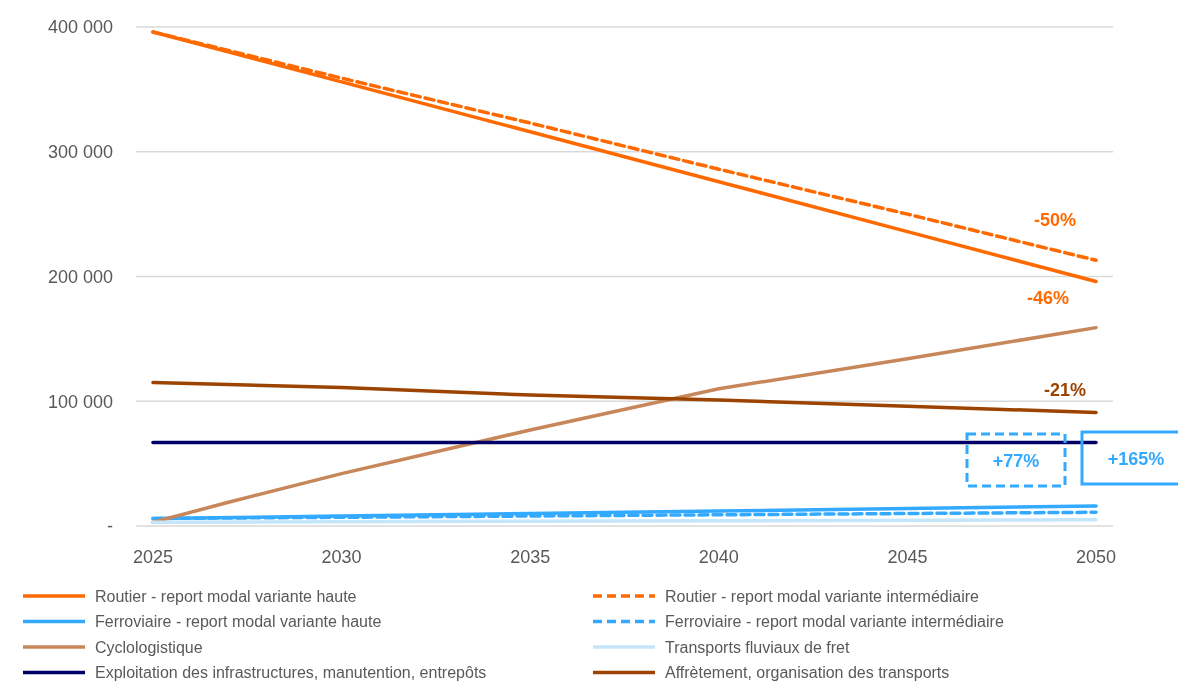 The width and height of the screenshot is (1186, 684). I want to click on y-tick-label: 200 000, so click(80, 276).